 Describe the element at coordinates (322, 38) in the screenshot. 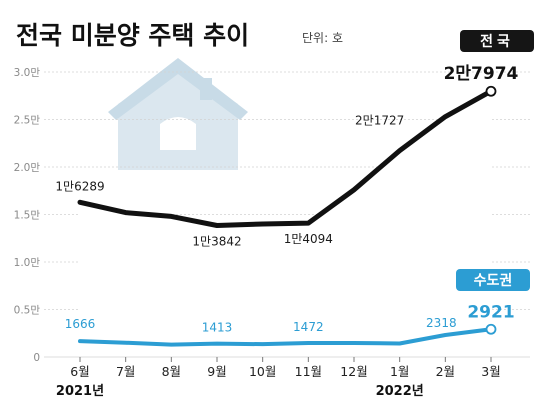

I see `unit-label: 단위: 호` at that location.